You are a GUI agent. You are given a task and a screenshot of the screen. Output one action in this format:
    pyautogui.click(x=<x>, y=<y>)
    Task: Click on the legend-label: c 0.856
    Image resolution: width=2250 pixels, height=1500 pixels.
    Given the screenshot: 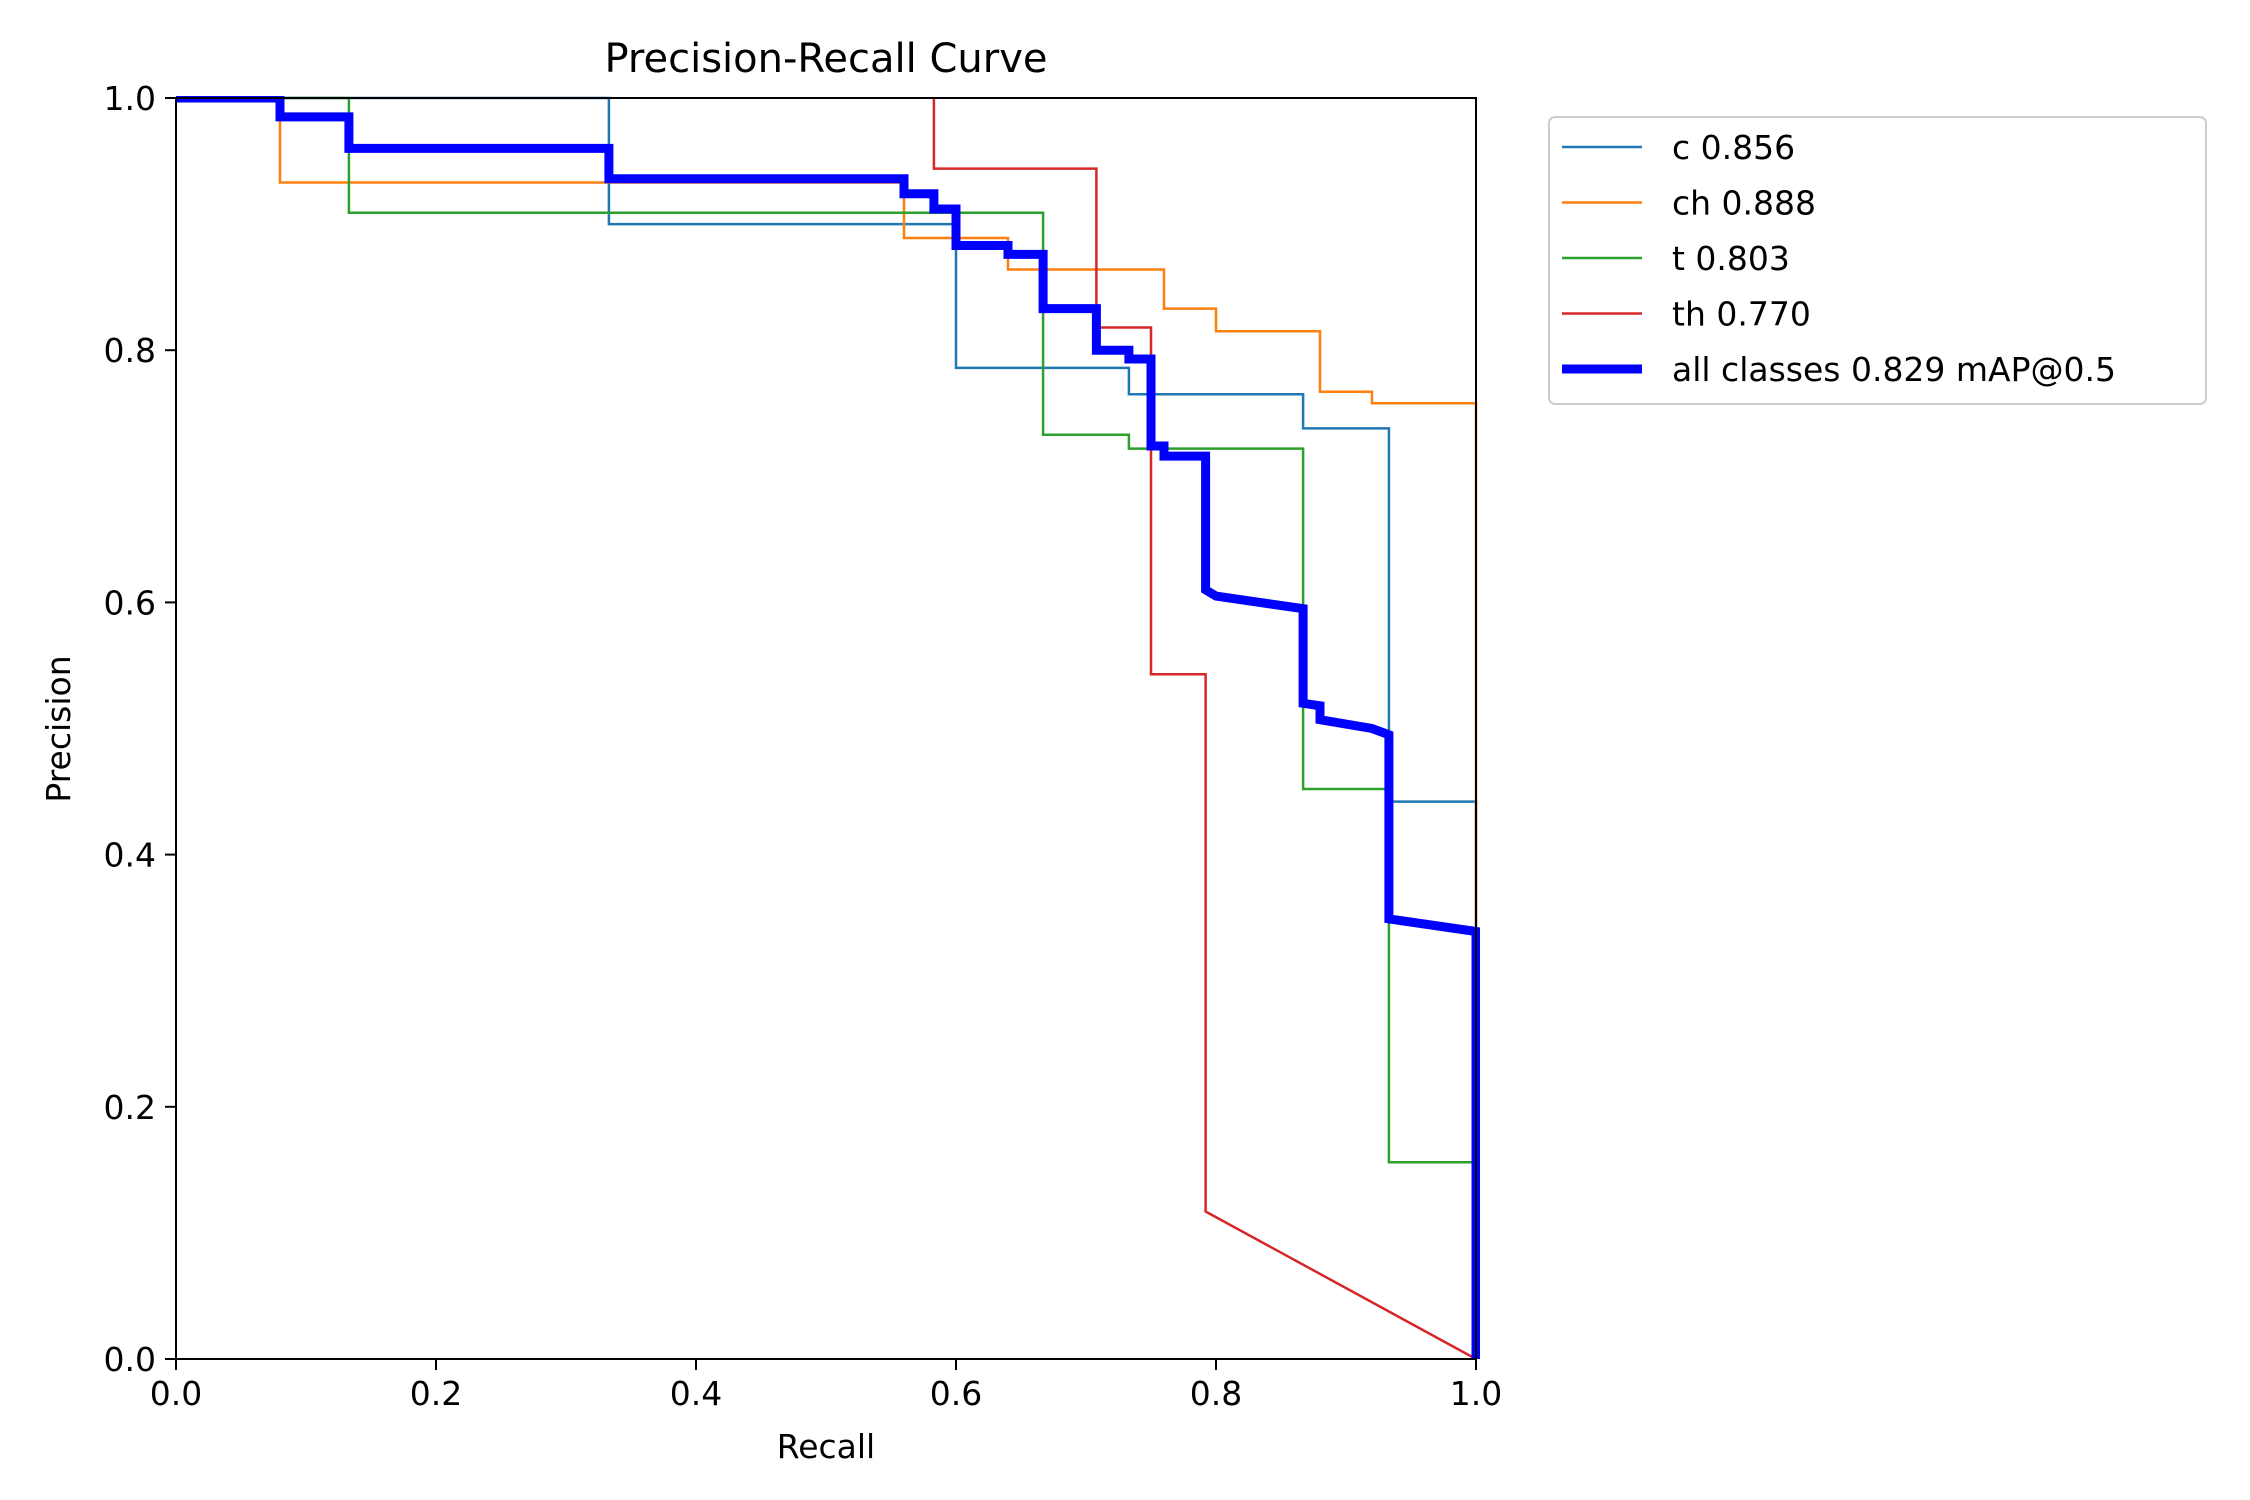 What is the action you would take?
    pyautogui.click(x=1733, y=147)
    